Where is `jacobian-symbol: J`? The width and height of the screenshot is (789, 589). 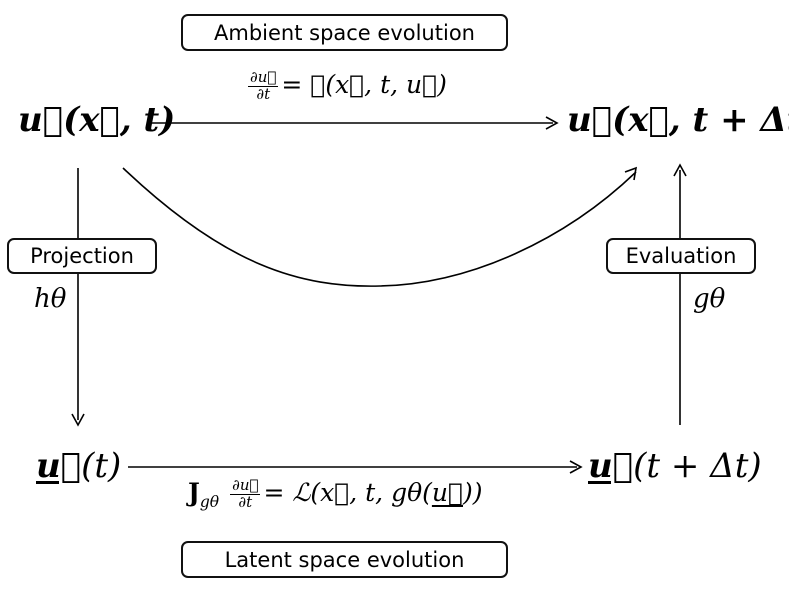 jacobian-symbol: J is located at coordinates (194, 492).